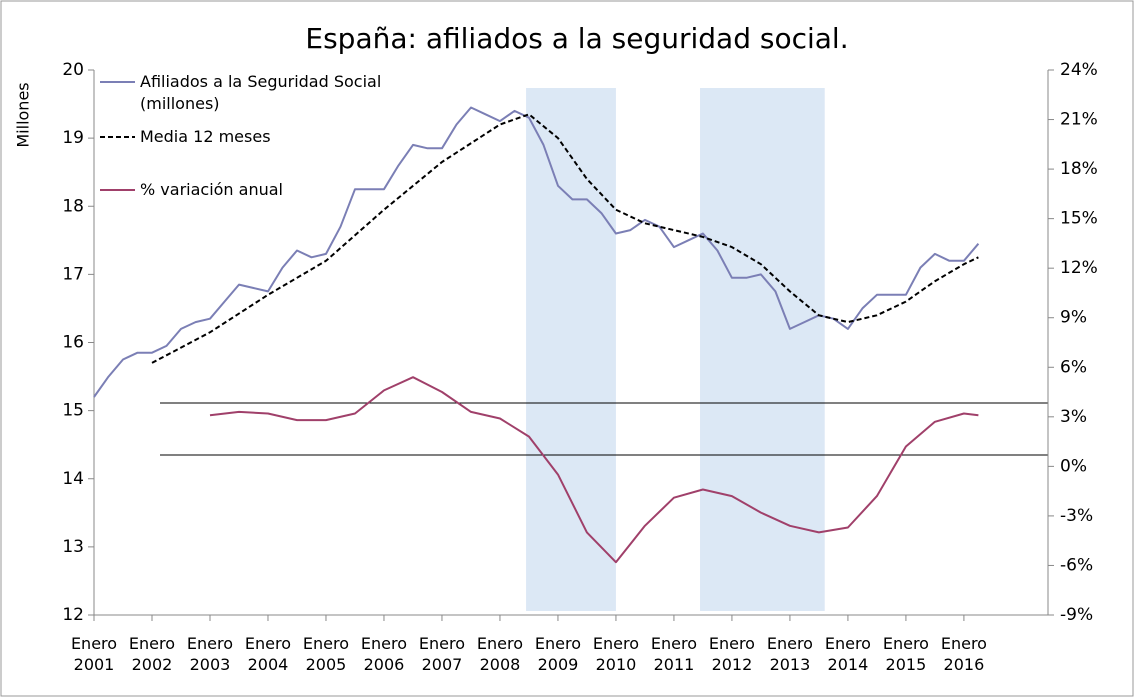 Image resolution: width=1134 pixels, height=697 pixels. I want to click on x-tick-label: Enero 2016, so click(963, 654).